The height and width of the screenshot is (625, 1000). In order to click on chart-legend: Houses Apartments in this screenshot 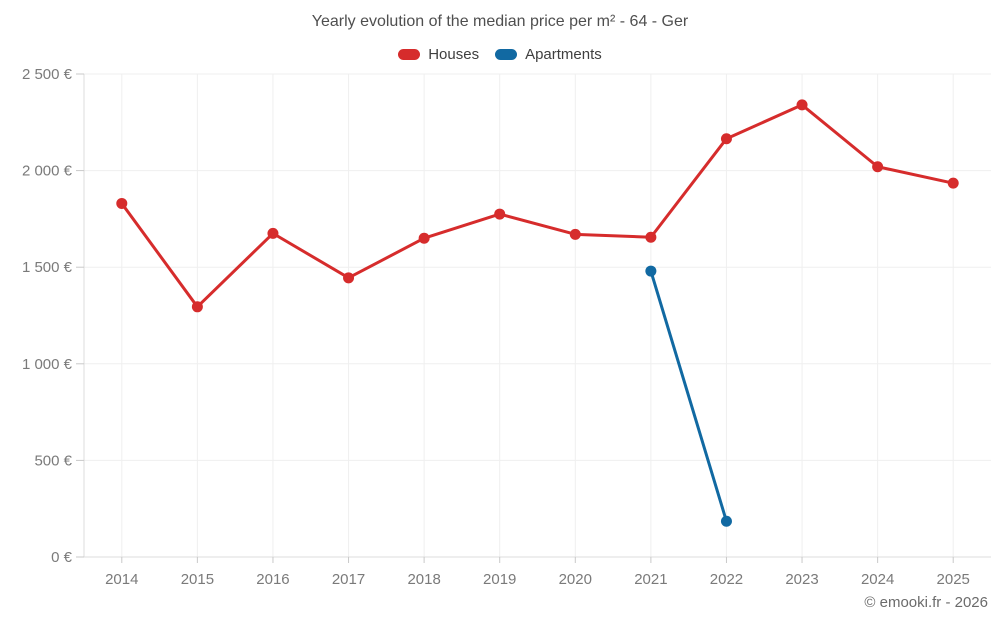, I will do `click(500, 54)`.